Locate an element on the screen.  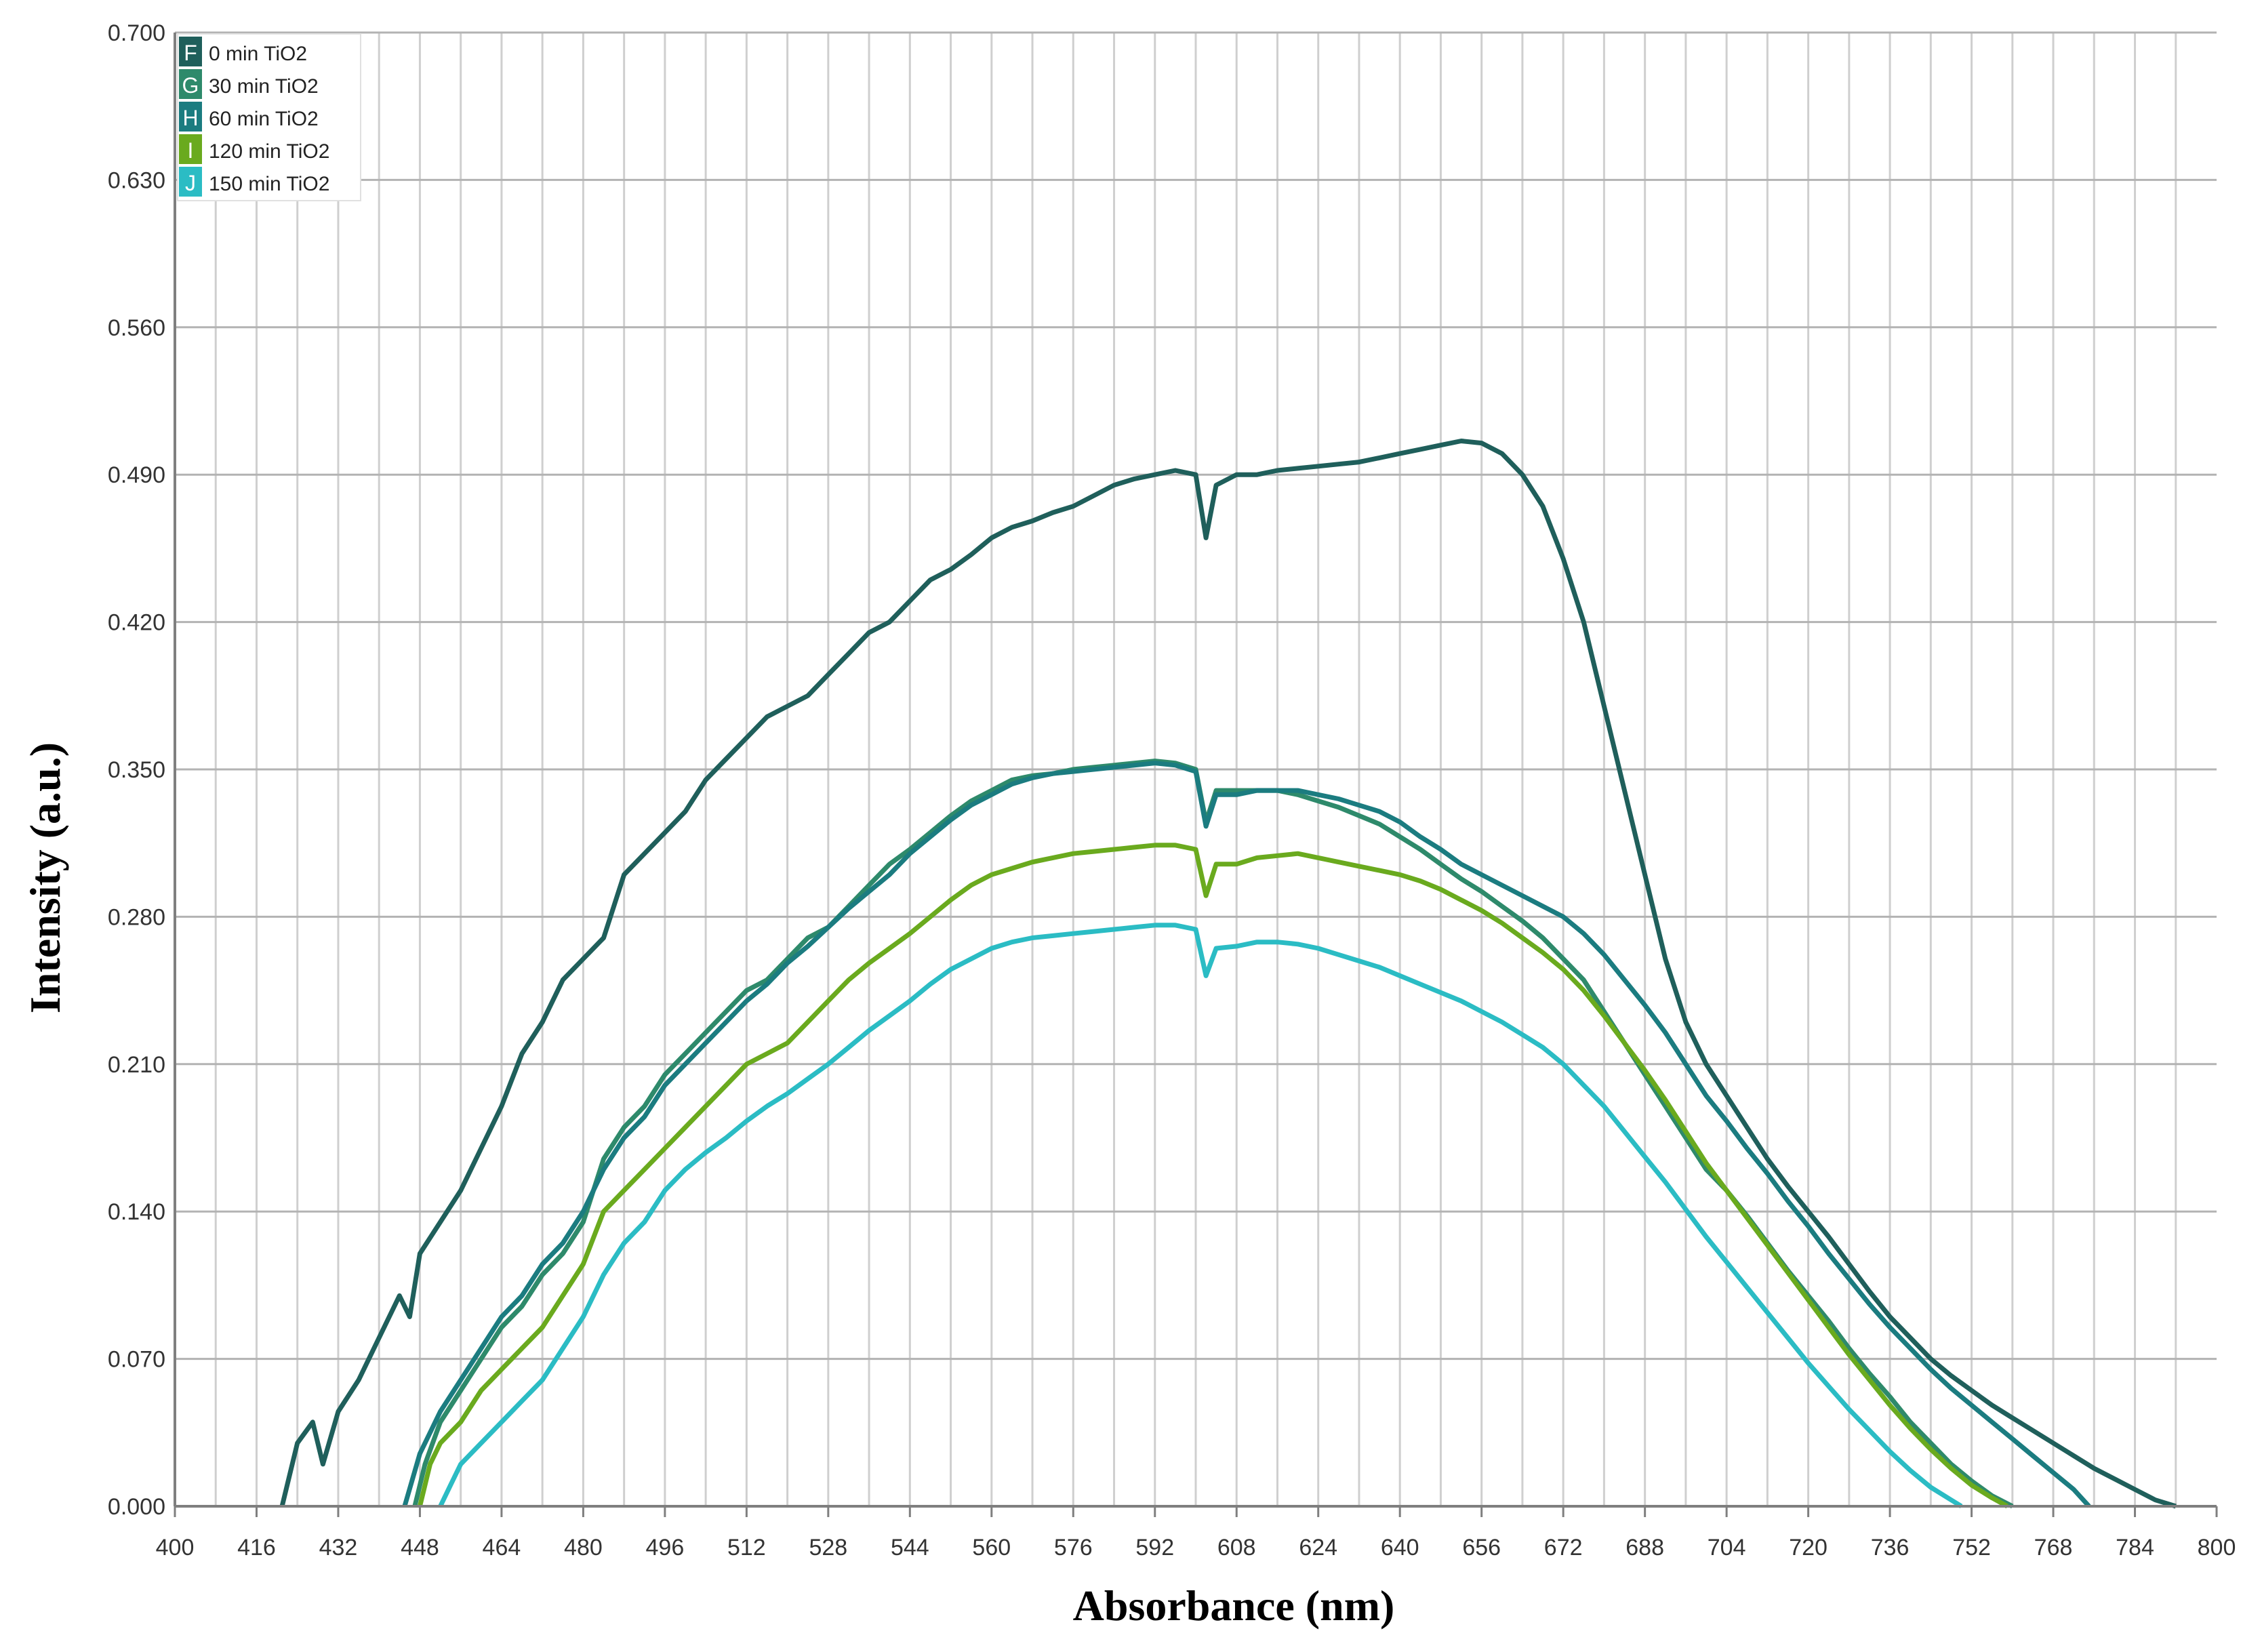
y-tick-label: 0.630 is located at coordinates (136, 180).